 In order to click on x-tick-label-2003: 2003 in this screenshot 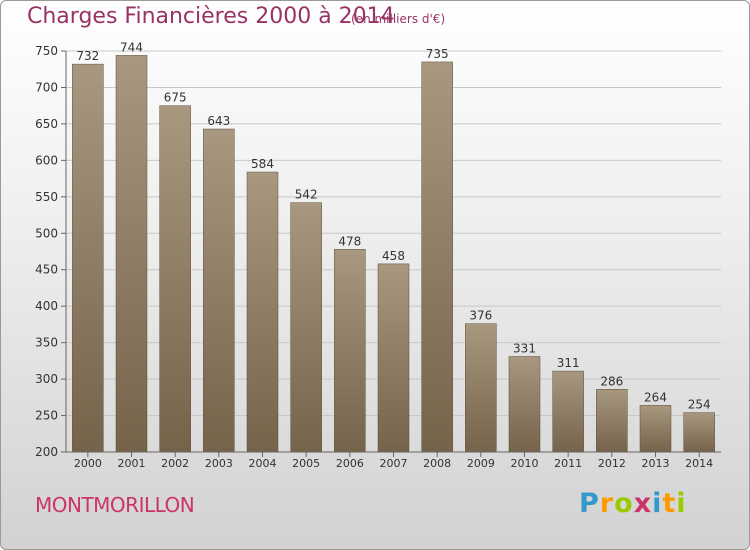, I will do `click(219, 463)`.